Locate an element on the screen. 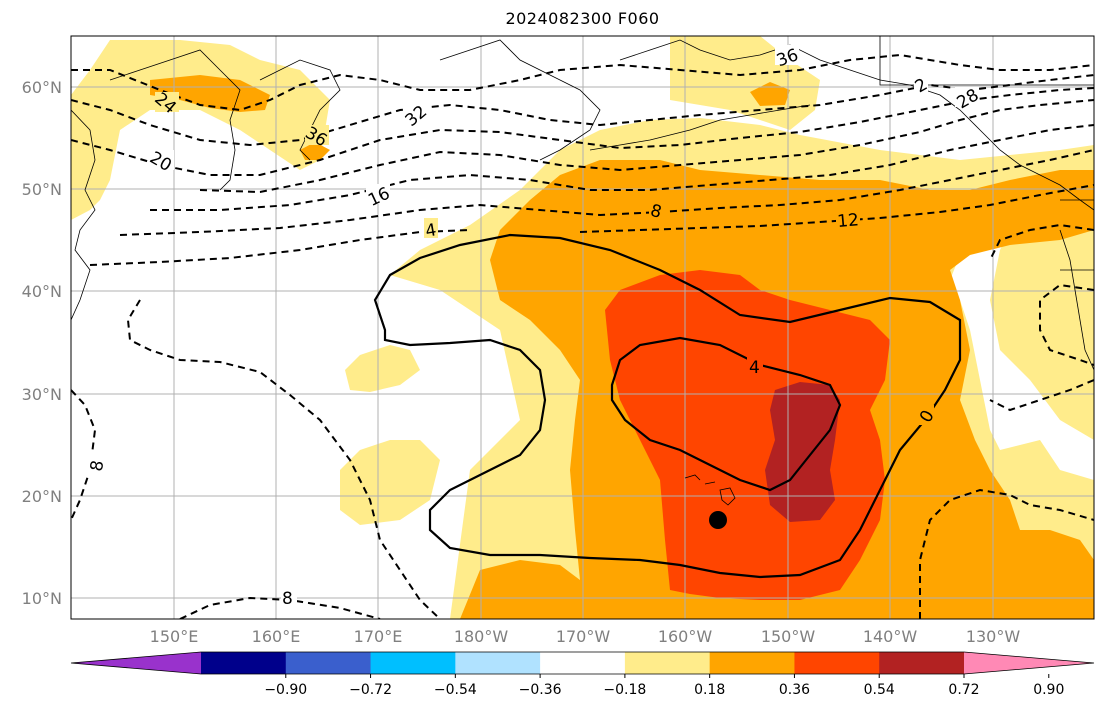 This screenshot has width=1105, height=712. lon-label: 170°W is located at coordinates (583, 636).